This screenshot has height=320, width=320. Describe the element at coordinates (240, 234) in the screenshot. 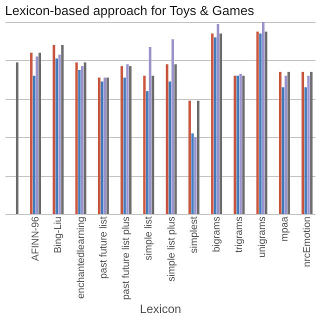

I see `x-tick-label: trigrams` at that location.